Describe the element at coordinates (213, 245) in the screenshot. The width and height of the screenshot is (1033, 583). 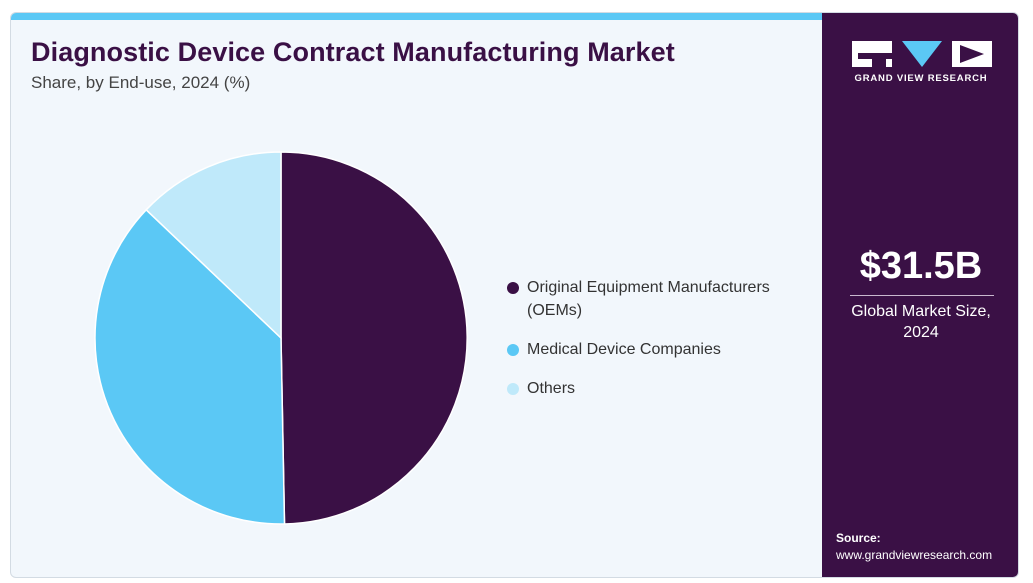
I see `pie-slice-others` at that location.